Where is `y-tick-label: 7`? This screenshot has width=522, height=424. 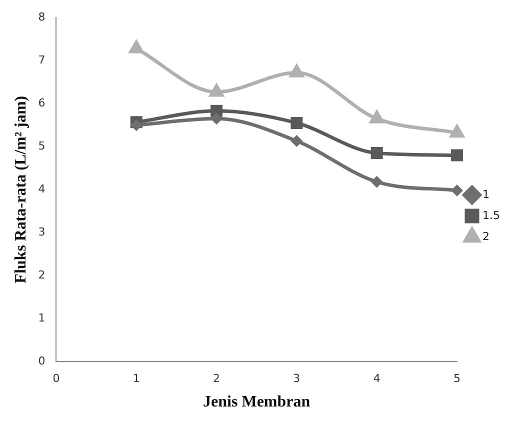
y-tick-label: 7 is located at coordinates (42, 59).